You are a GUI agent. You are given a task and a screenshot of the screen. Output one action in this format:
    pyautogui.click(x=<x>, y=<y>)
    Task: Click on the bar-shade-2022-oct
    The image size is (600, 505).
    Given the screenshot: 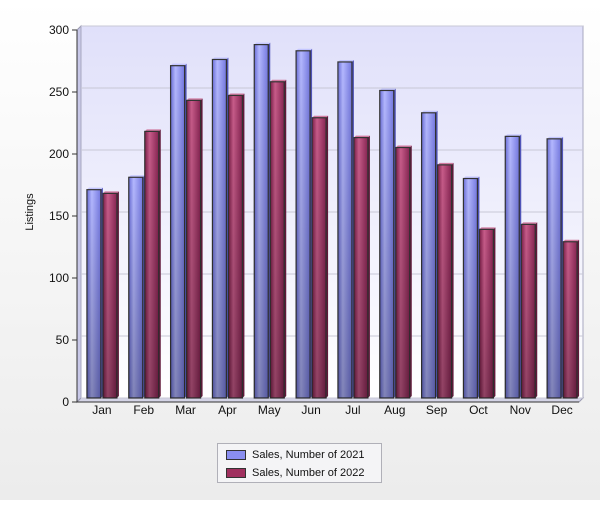 What is the action you would take?
    pyautogui.click(x=486, y=313)
    